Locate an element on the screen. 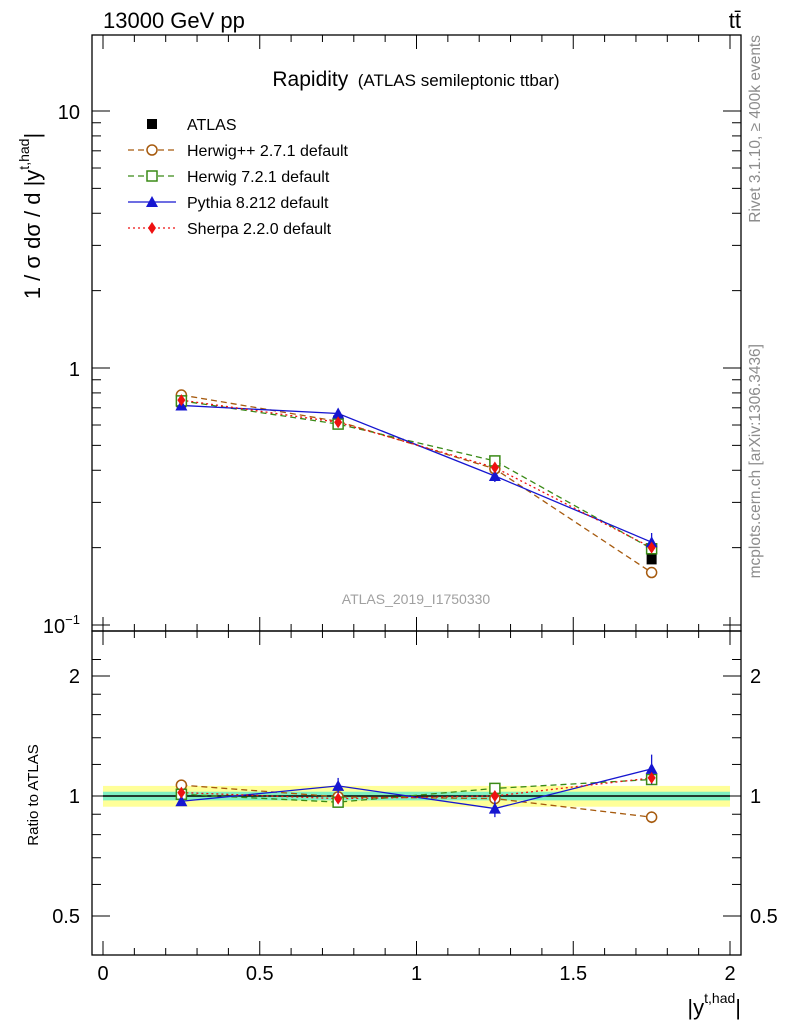  series-line-herwig-2-7-1-default is located at coordinates (416, 484).